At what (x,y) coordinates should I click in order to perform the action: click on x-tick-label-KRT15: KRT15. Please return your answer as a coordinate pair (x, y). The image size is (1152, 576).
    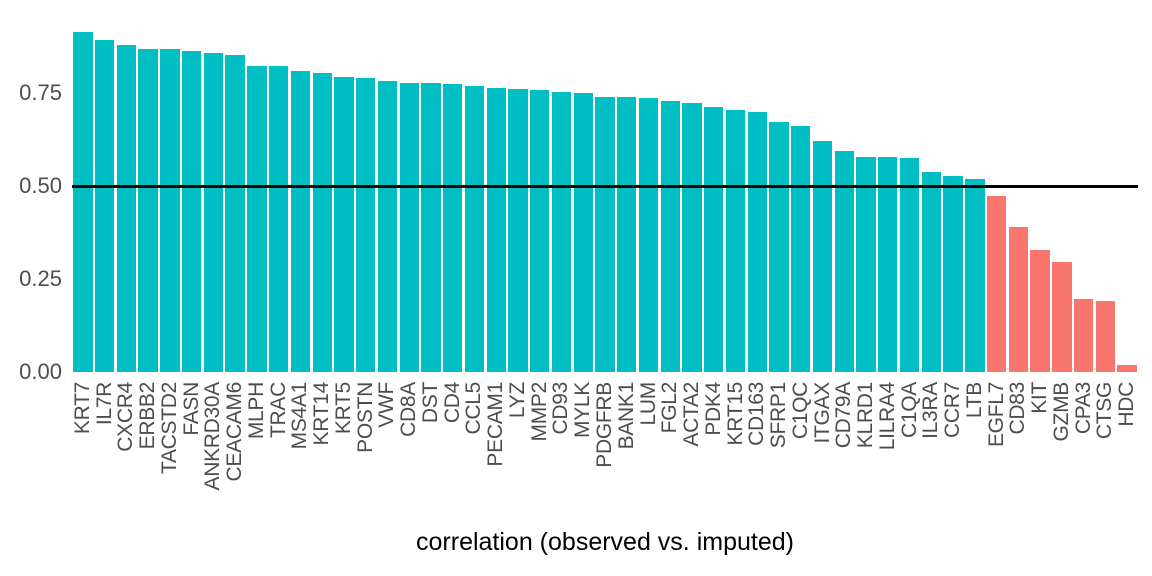
    Looking at the image, I should click on (735, 414).